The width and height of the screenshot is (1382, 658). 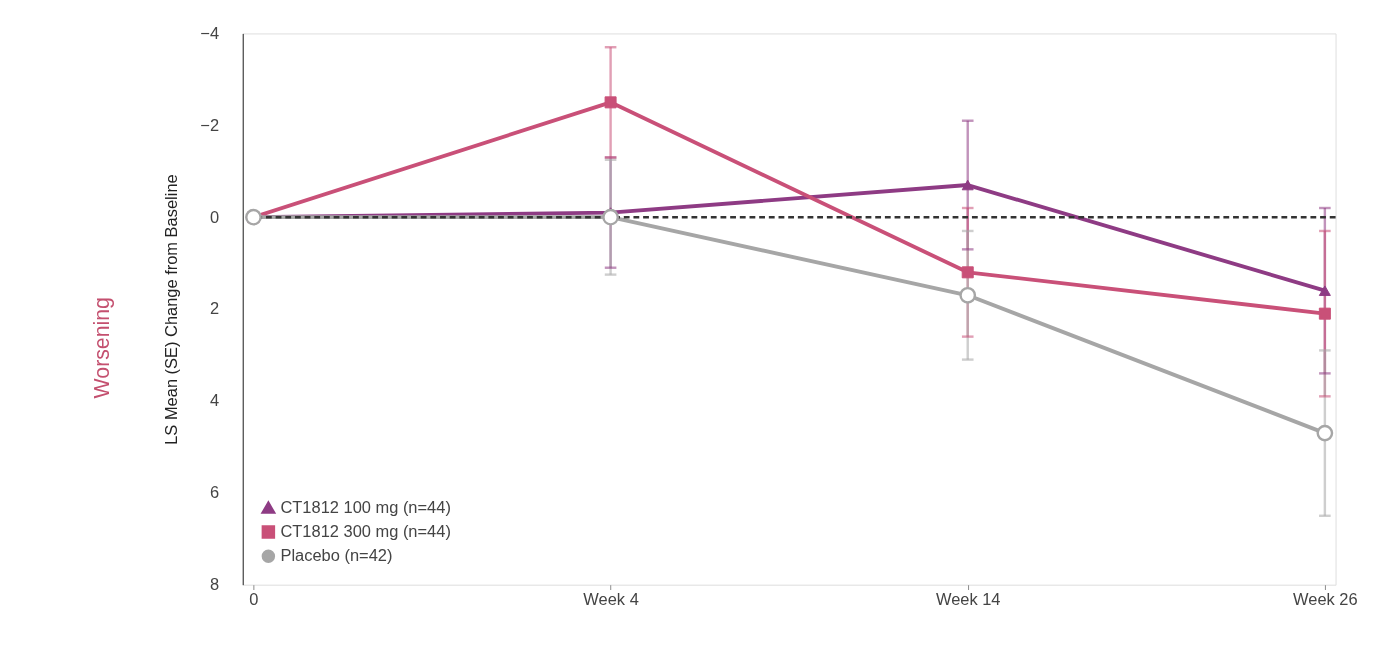 I want to click on x-tick-label: Week 26, so click(x=1325, y=598).